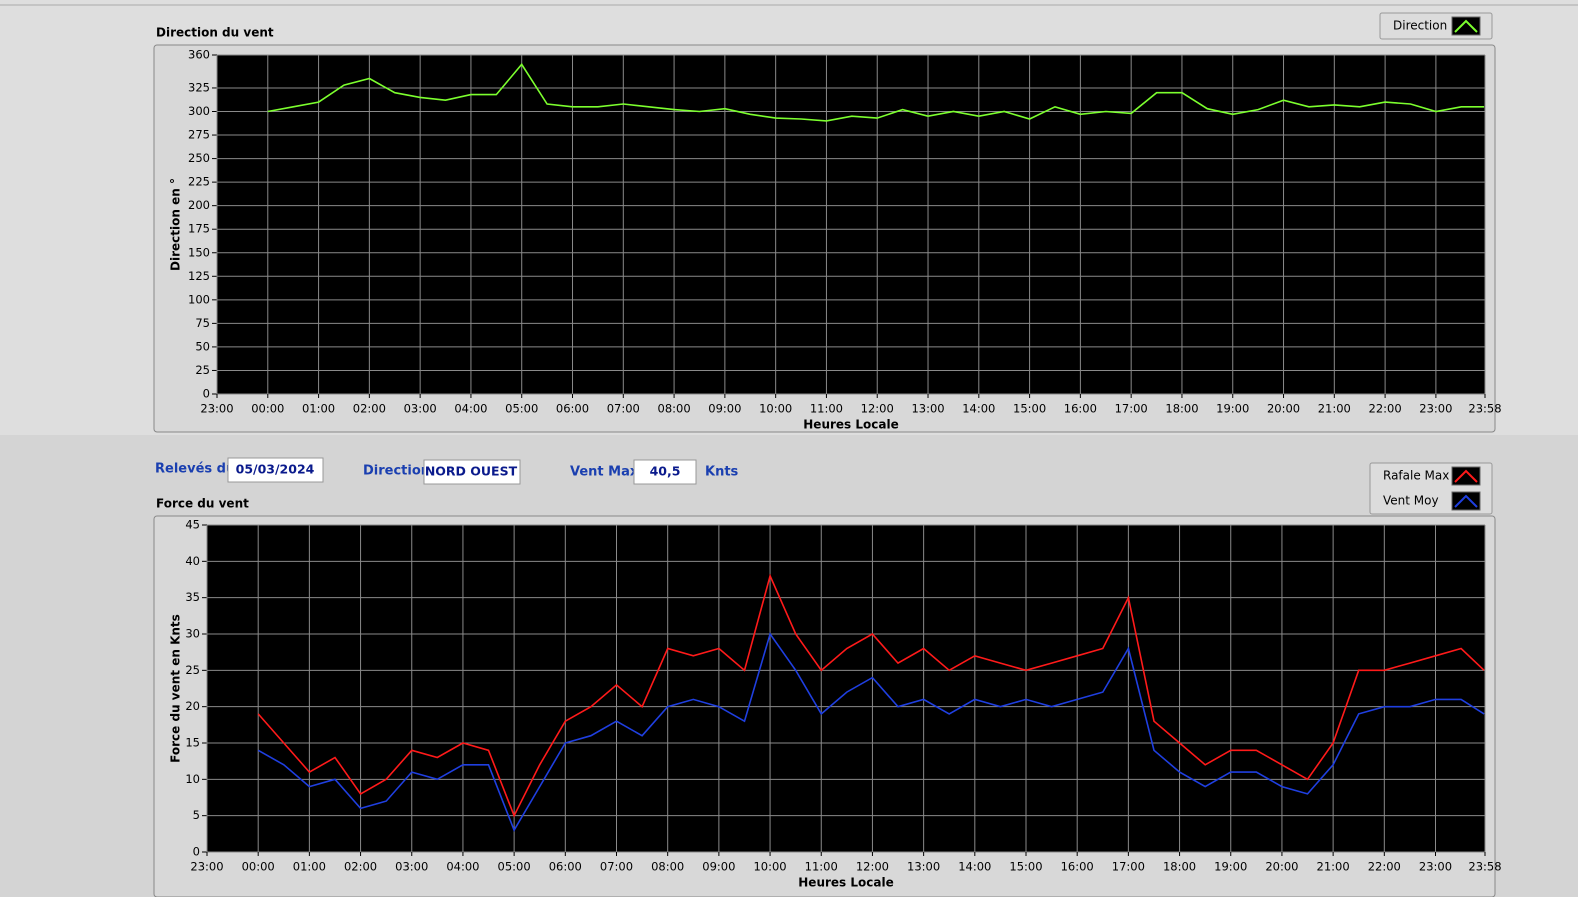 The width and height of the screenshot is (1578, 897). Describe the element at coordinates (396, 471) in the screenshot. I see `direction-label: Direction` at that location.